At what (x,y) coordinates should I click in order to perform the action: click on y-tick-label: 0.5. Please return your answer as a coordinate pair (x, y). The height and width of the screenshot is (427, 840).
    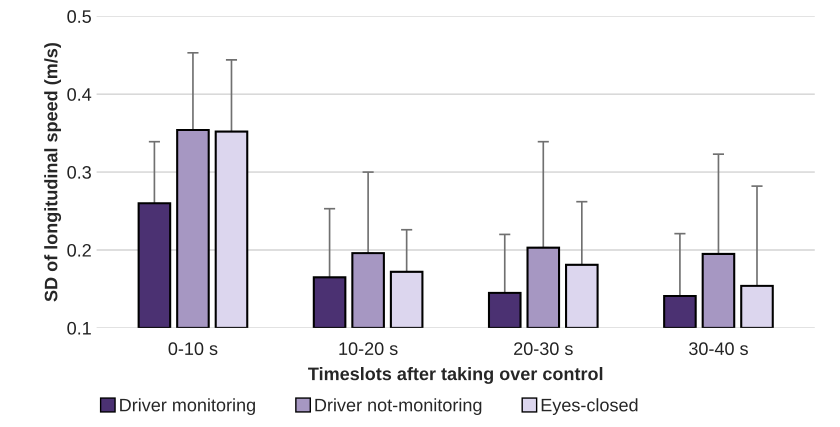
    Looking at the image, I should click on (79, 16).